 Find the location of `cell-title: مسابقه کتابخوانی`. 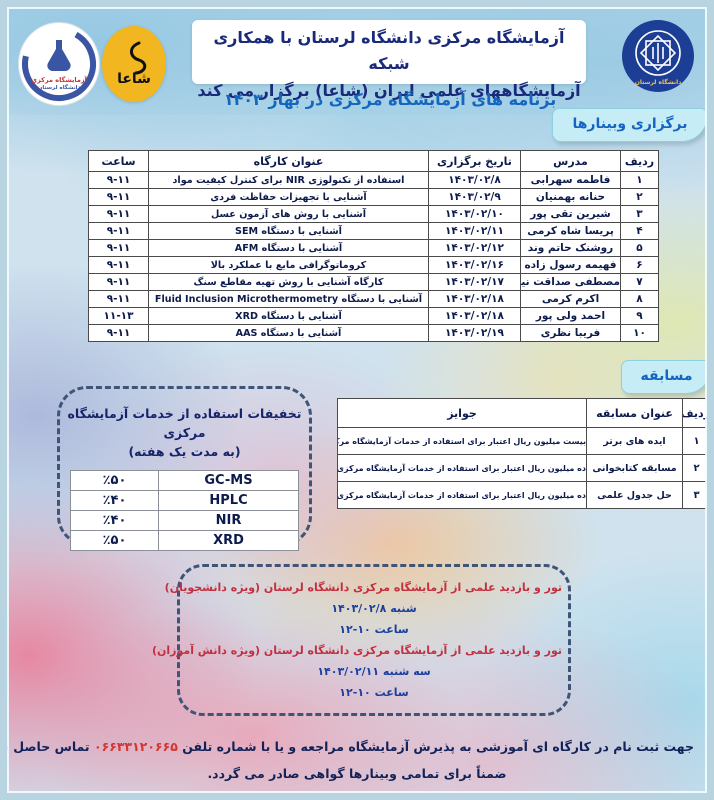

cell-title: مسابقه کتابخوانی is located at coordinates (634, 468).